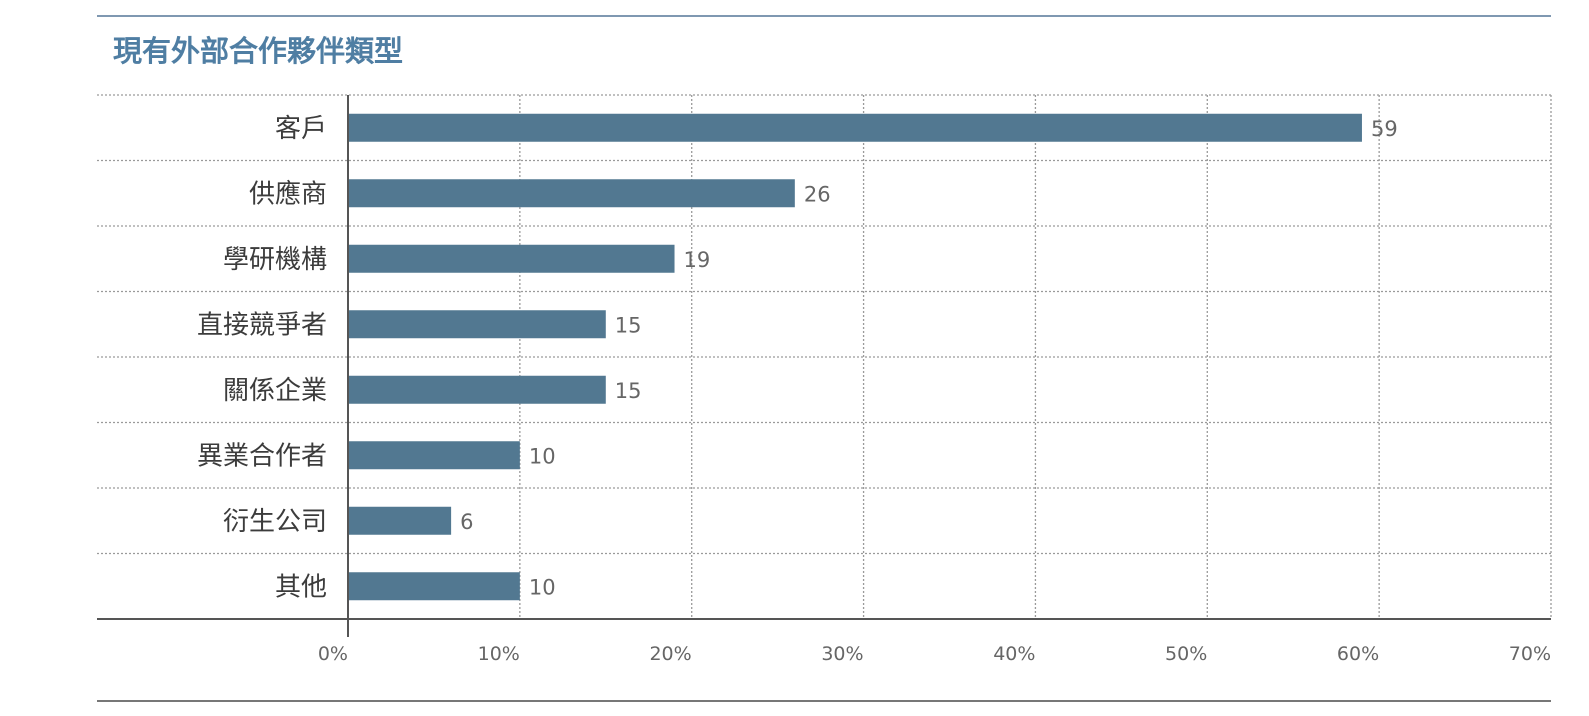 The height and width of the screenshot is (716, 1589). What do you see at coordinates (1014, 654) in the screenshot?
I see `x-tick-label: 40%` at bounding box center [1014, 654].